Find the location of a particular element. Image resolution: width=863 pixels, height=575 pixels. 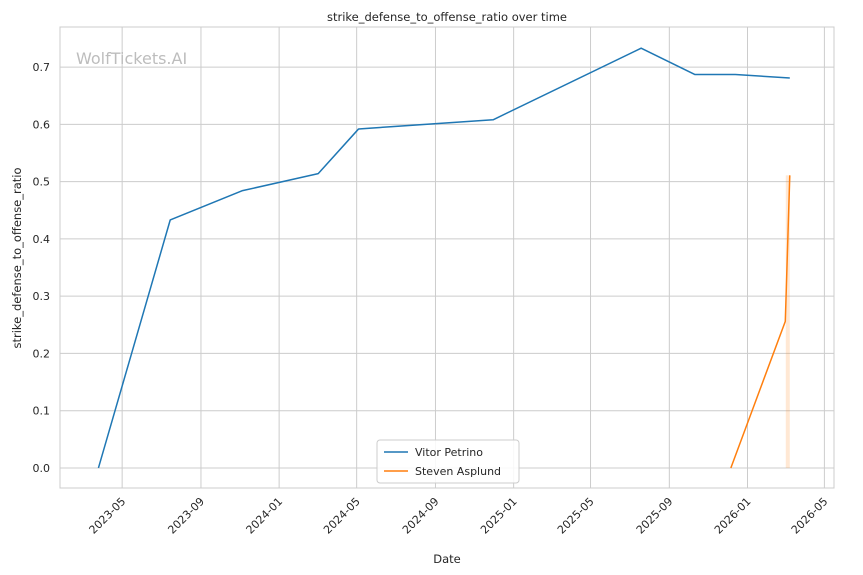

x-axis-label: Date is located at coordinates (447, 559).